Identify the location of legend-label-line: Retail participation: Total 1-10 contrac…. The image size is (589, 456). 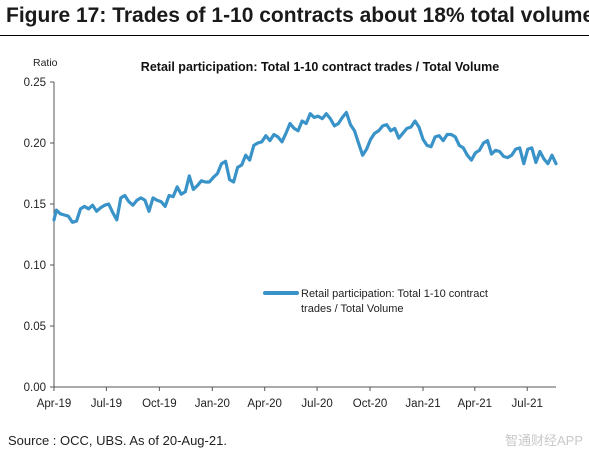
(394, 294).